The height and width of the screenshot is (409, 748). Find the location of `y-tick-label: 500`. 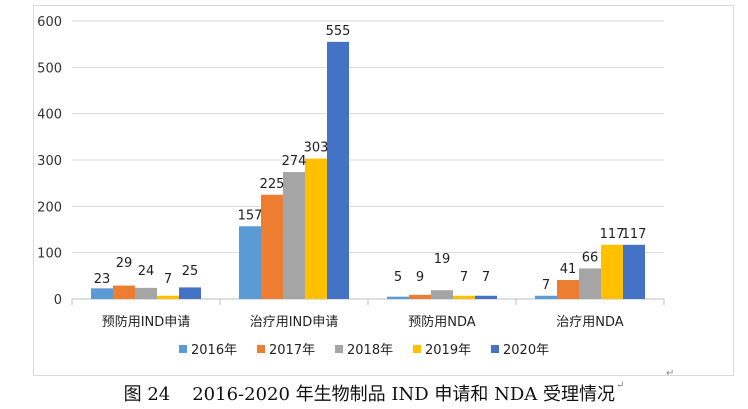

y-tick-label: 500 is located at coordinates (49, 68).